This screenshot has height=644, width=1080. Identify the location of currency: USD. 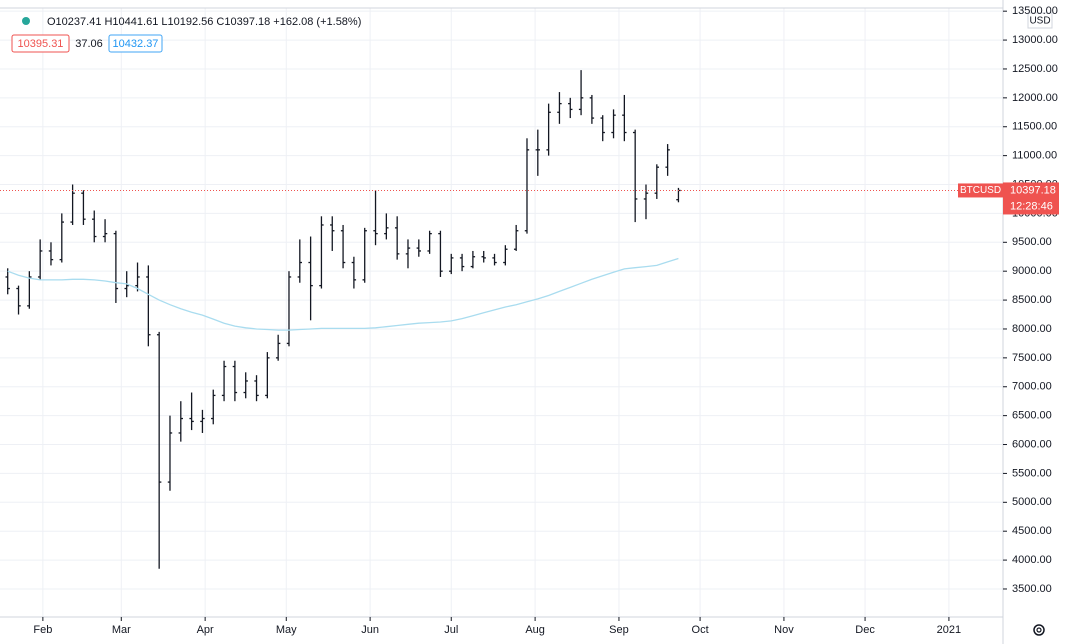
(1039, 21).